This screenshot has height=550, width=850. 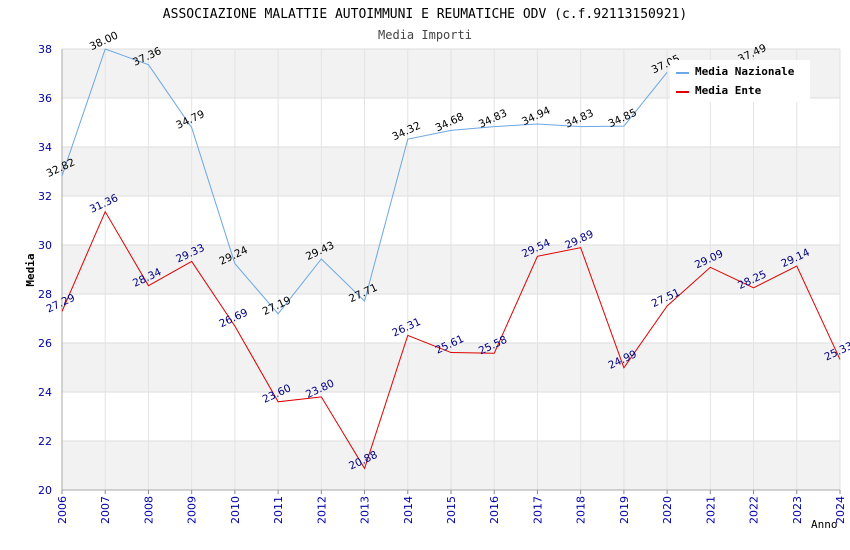 I want to click on y-tick-label: 22, so click(x=45, y=441).